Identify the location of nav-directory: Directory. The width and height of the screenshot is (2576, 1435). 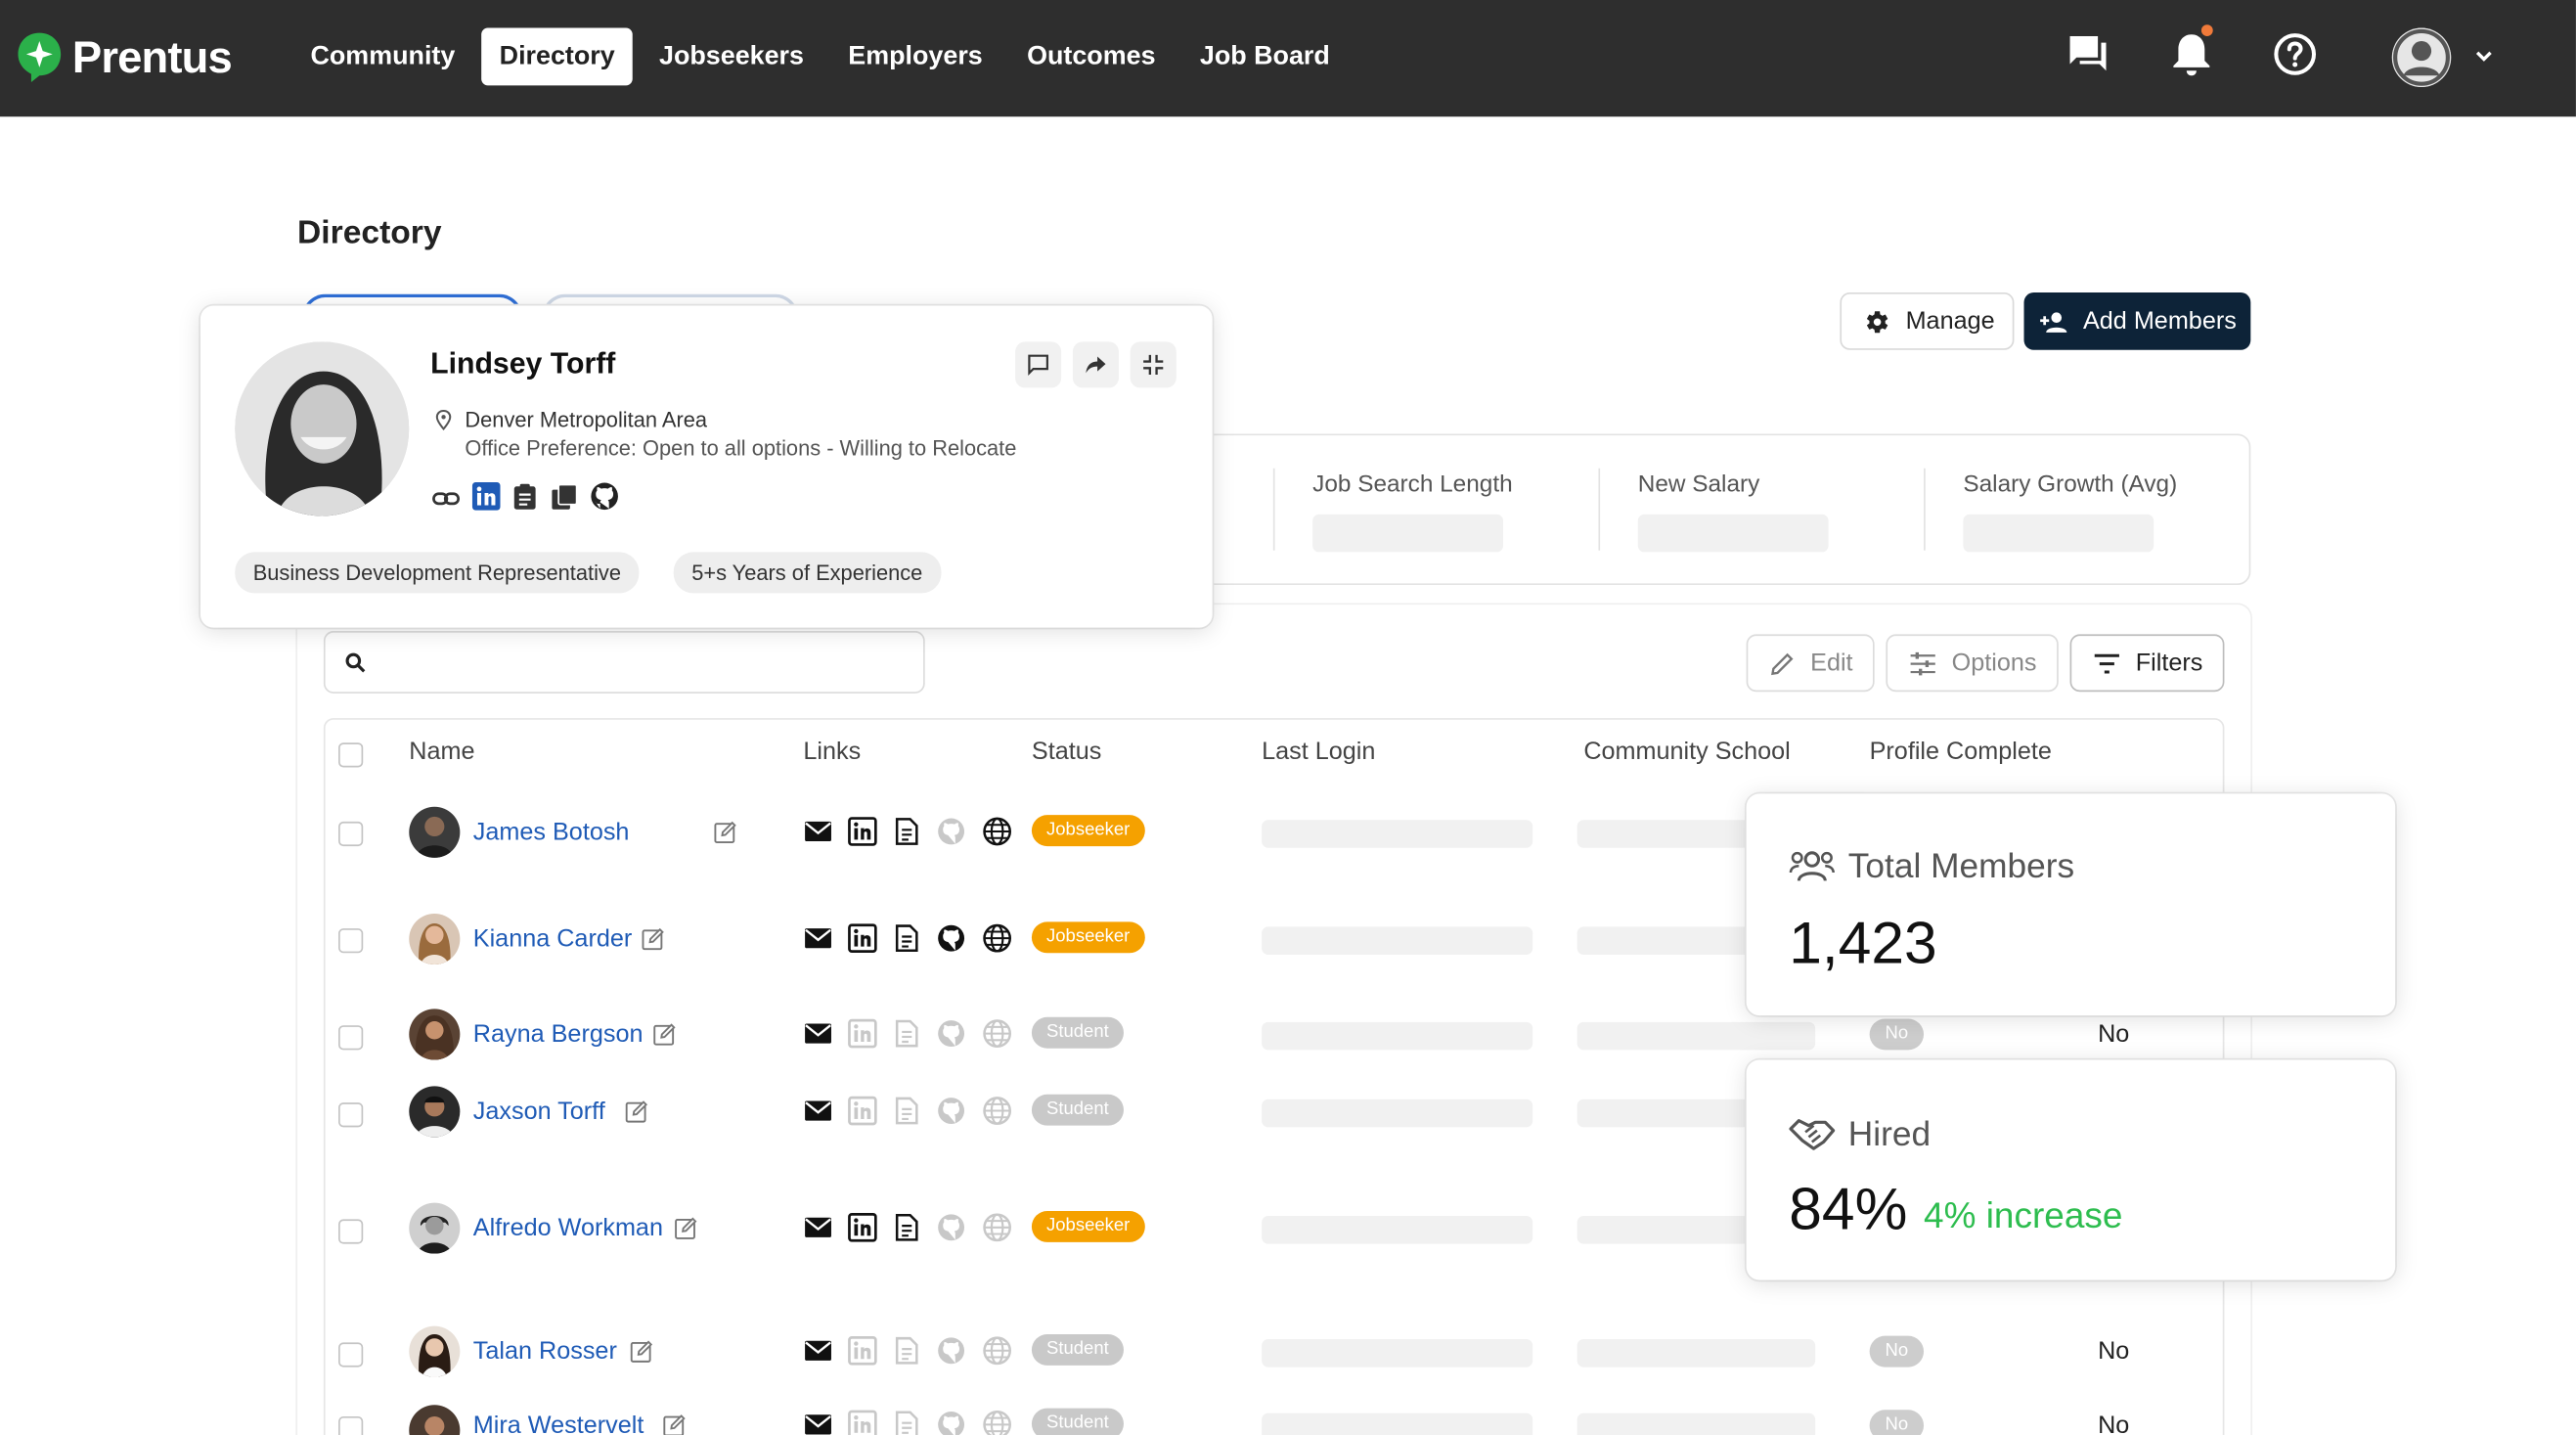
(557, 56).